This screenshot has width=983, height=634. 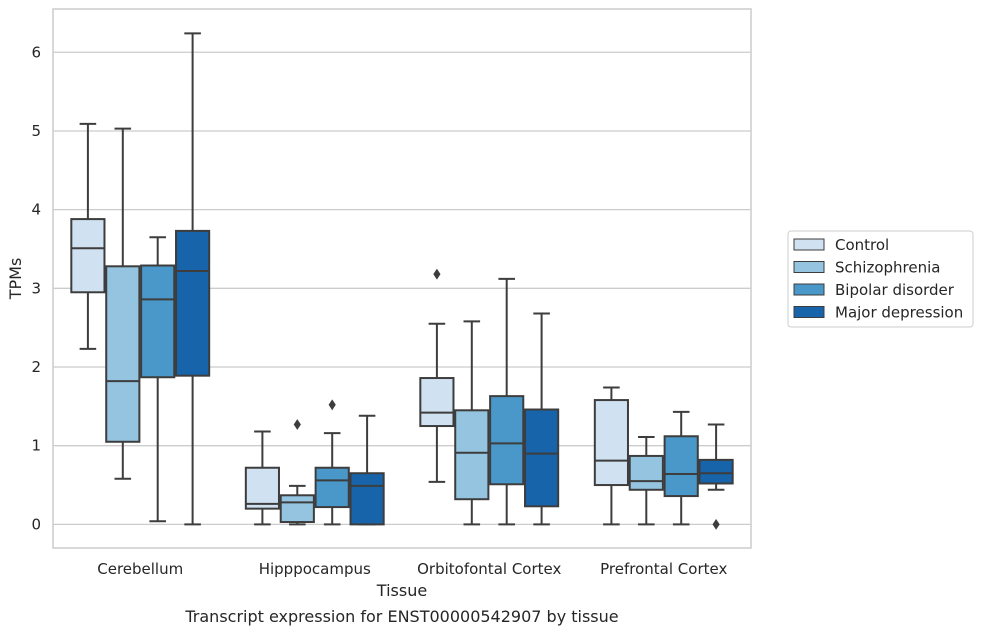 I want to click on legend-label: Bipolar disorder, so click(x=895, y=290).